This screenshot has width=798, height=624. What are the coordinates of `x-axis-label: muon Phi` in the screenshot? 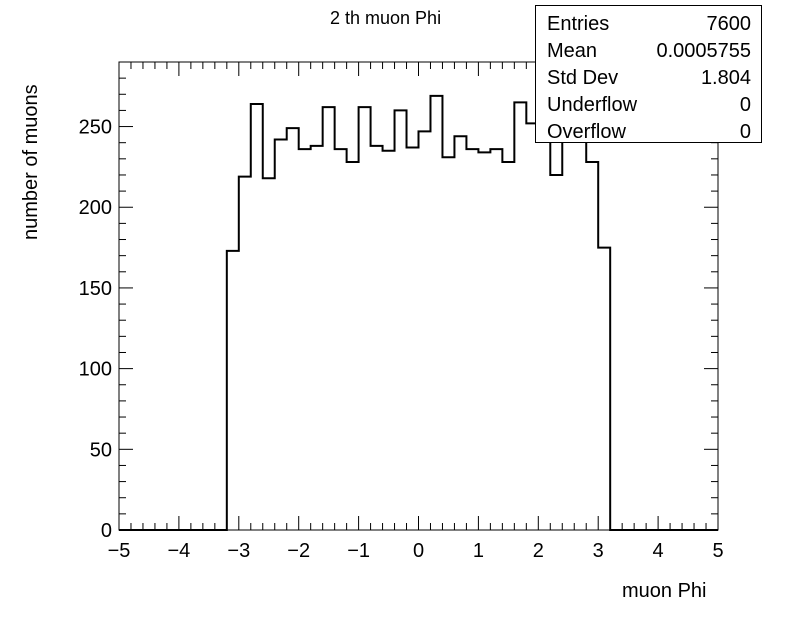 It's located at (664, 591).